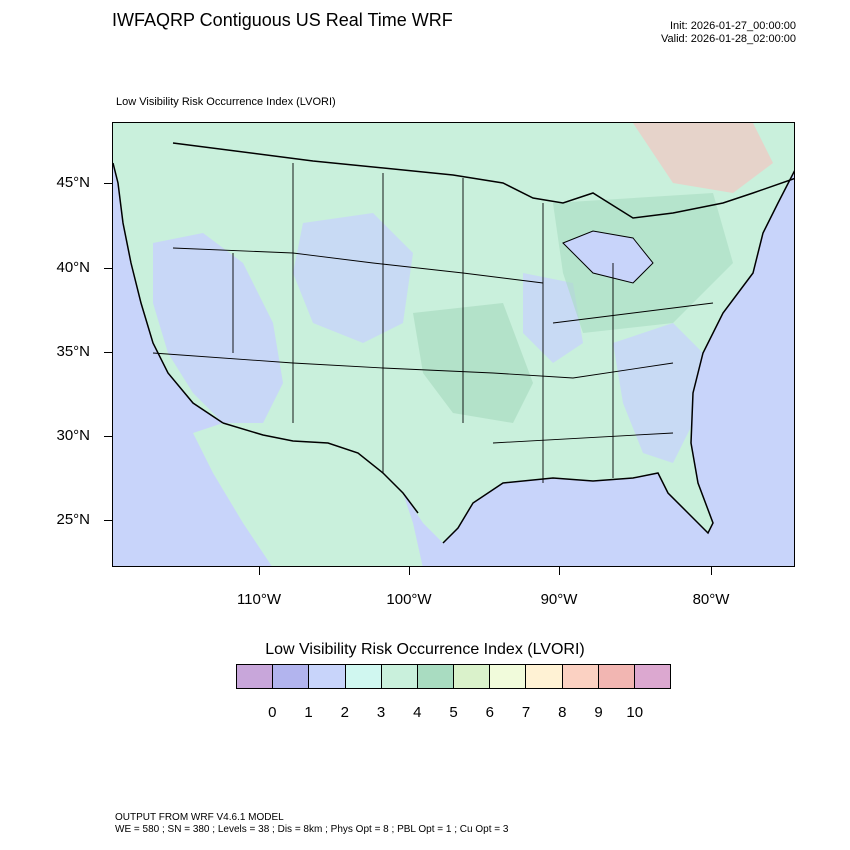  What do you see at coordinates (703, 158) in the screenshot?
I see `high-terrain-canada` at bounding box center [703, 158].